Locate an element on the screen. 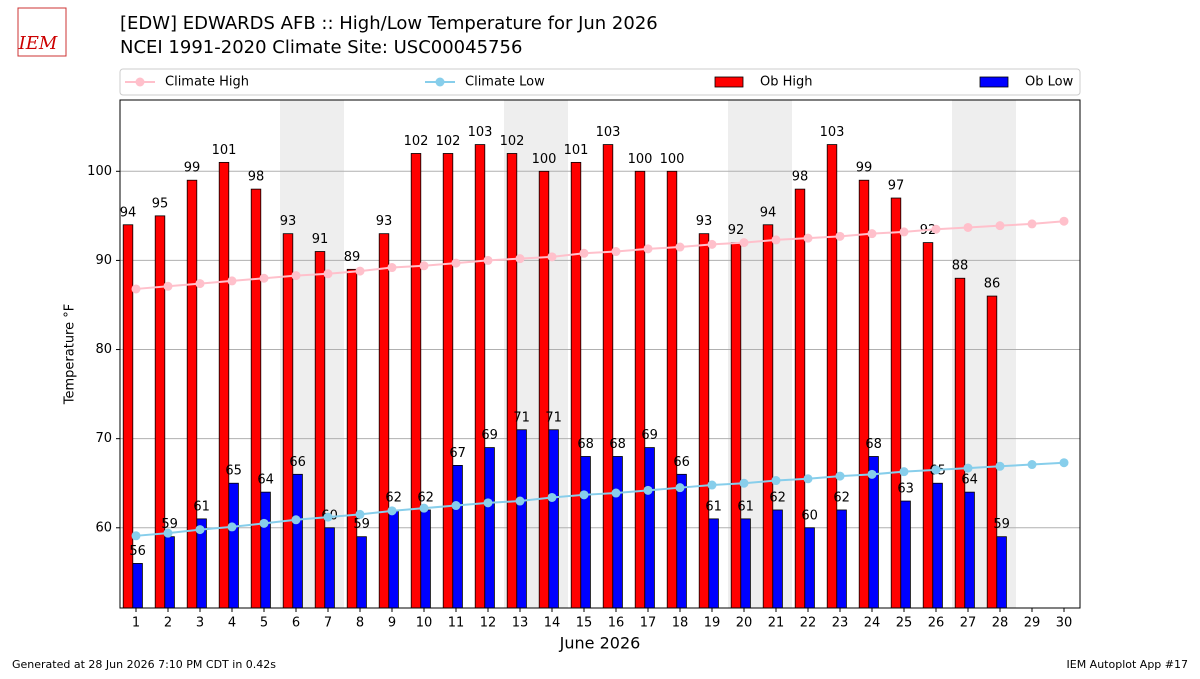 Image resolution: width=1200 pixels, height=679 pixels. x-tick-label: 21 is located at coordinates (776, 623).